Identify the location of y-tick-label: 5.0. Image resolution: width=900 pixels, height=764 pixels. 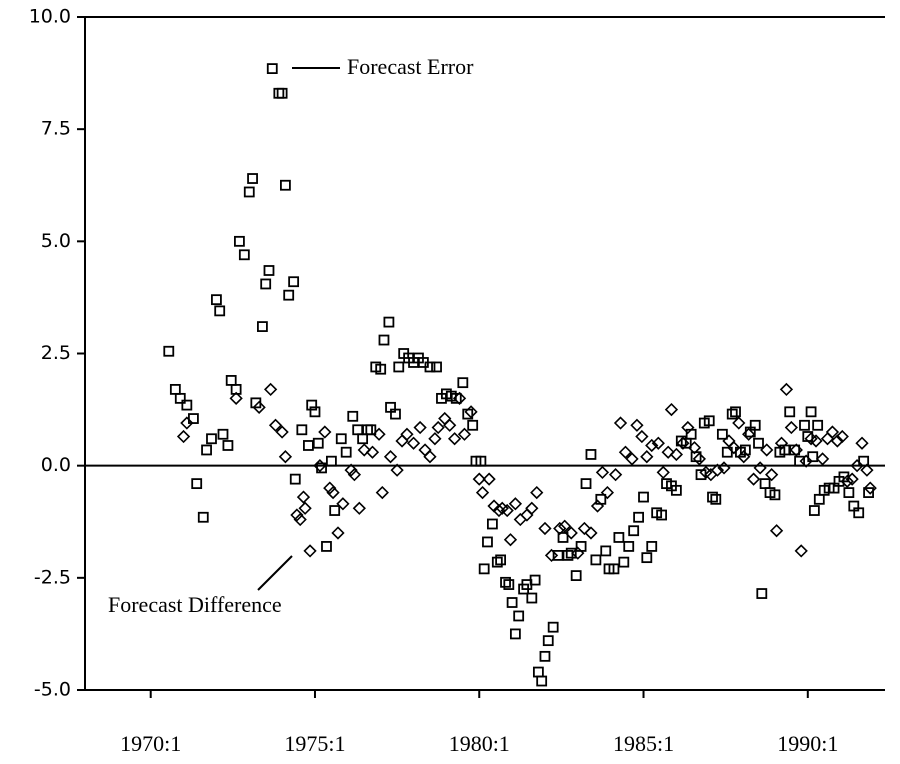
(56, 241).